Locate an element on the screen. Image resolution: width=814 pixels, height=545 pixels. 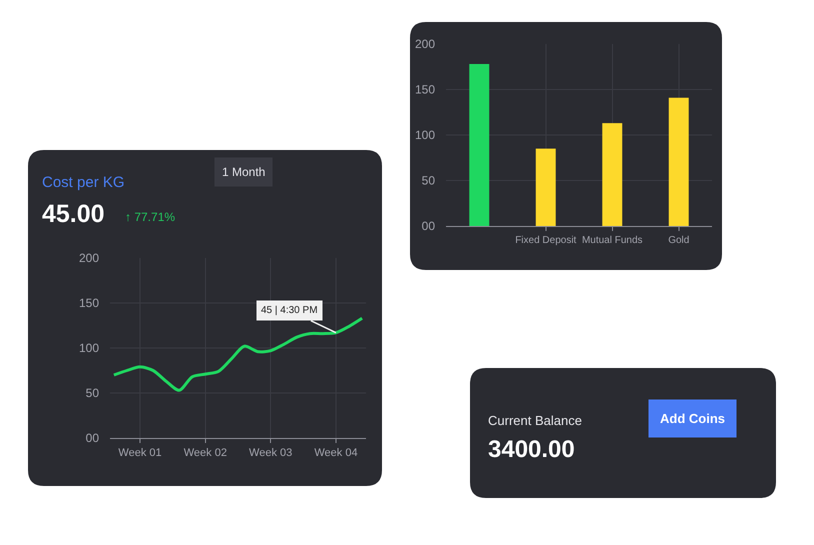
line-series is located at coordinates (238, 354).